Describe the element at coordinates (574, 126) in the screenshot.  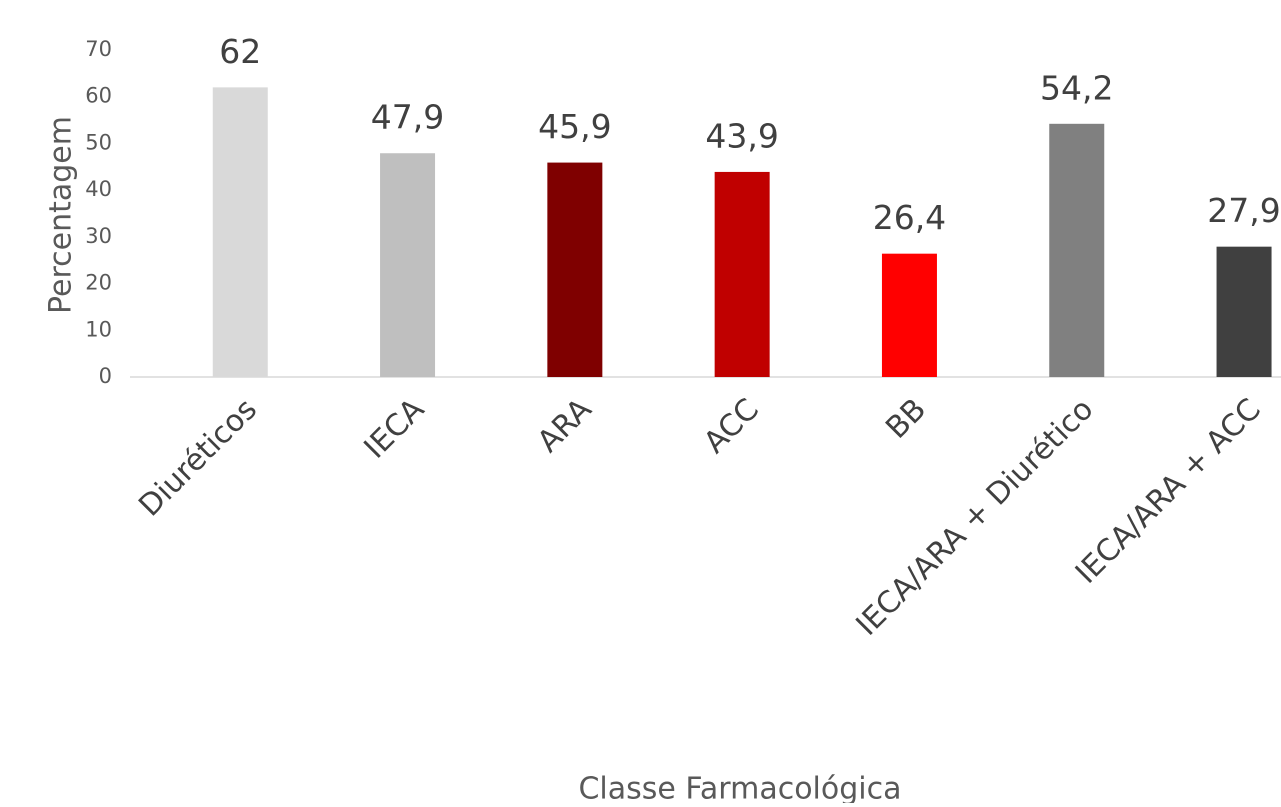
I see `value-label: 45,9` at that location.